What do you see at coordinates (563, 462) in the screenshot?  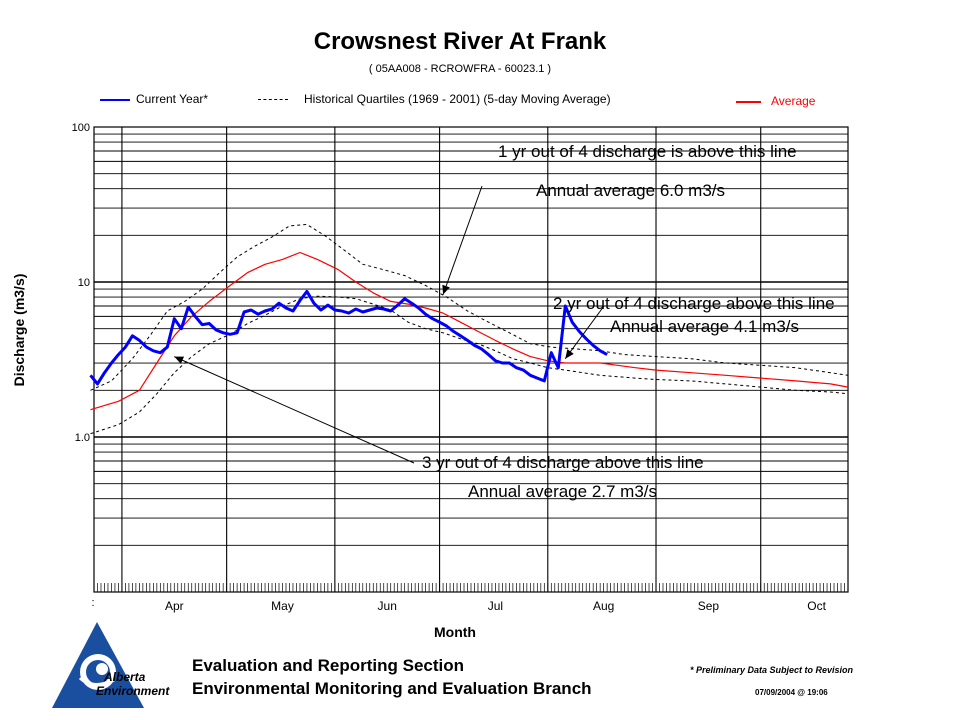 I see `annotation-lower-quartile: 3 yr out of 4 discharge above this line` at bounding box center [563, 462].